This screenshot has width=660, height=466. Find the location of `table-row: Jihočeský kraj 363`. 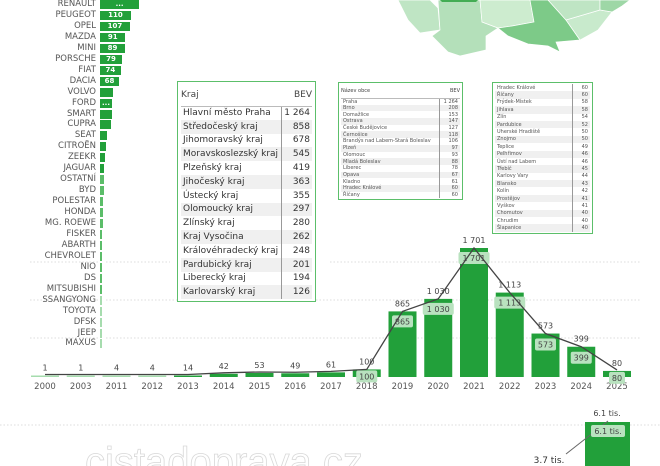

table-row: Jihočeský kraj 363 is located at coordinates (246, 181).